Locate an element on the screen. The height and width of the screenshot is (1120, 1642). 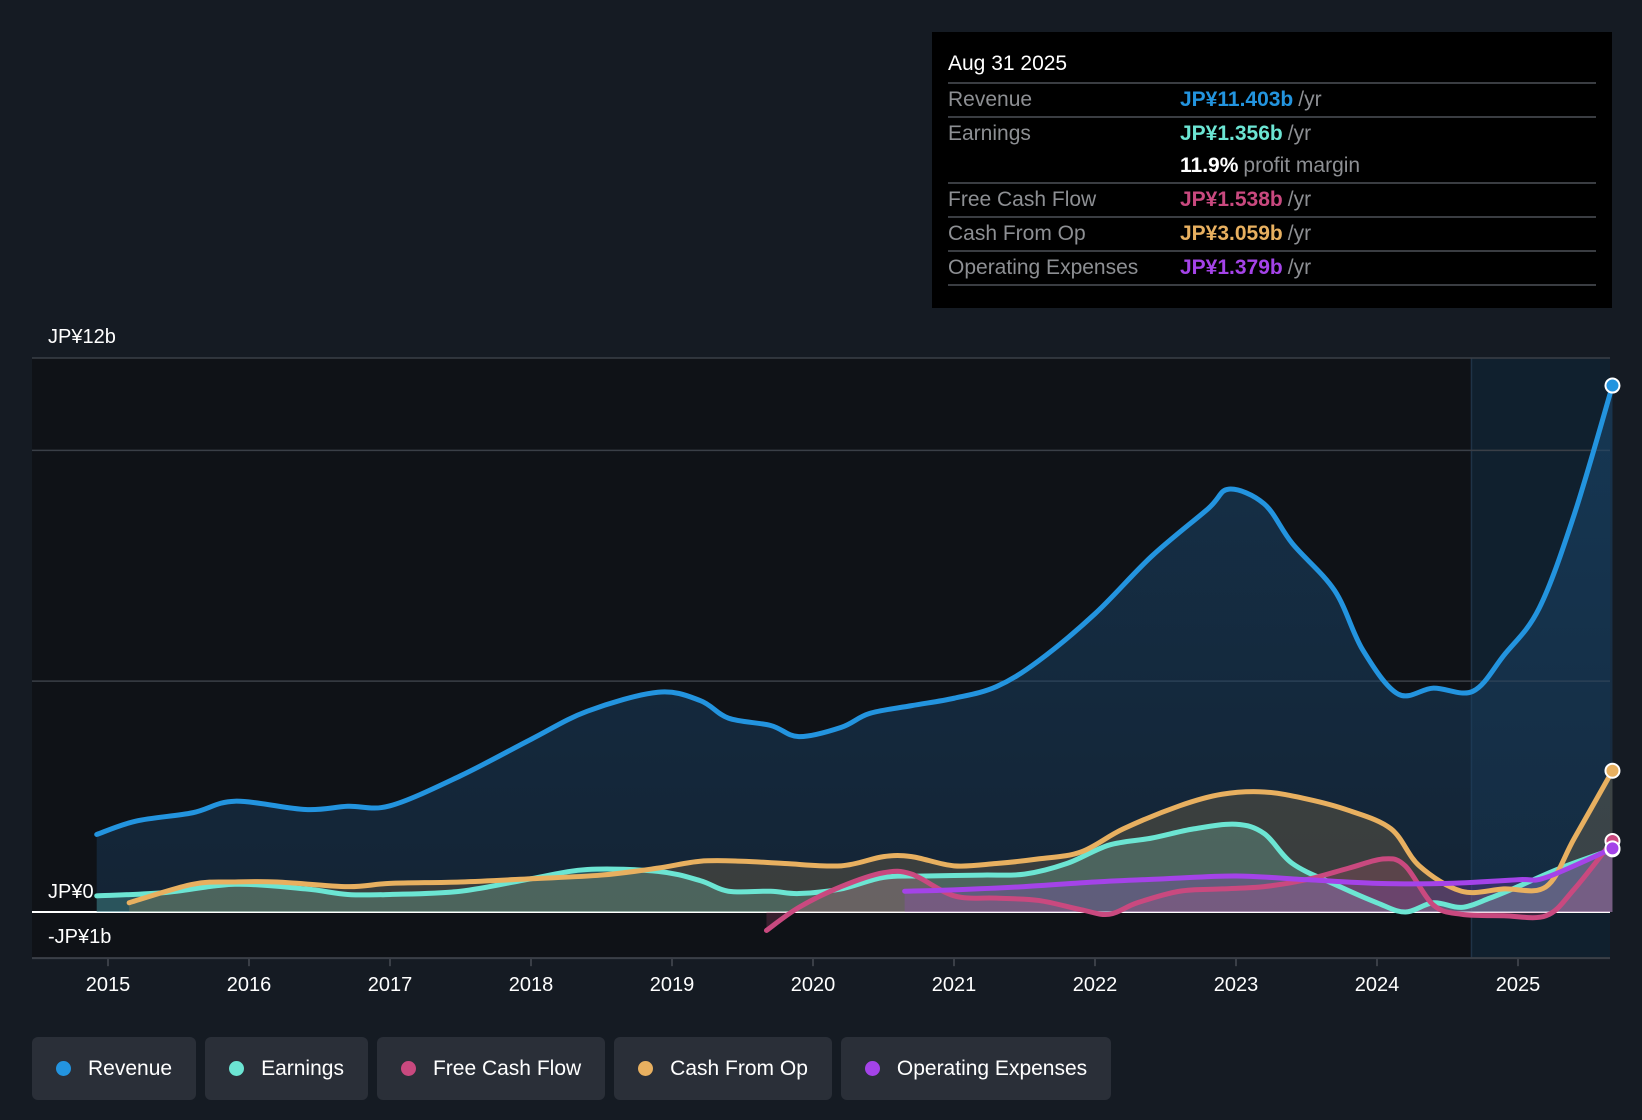
x-tick-label: 2019 is located at coordinates (672, 985).